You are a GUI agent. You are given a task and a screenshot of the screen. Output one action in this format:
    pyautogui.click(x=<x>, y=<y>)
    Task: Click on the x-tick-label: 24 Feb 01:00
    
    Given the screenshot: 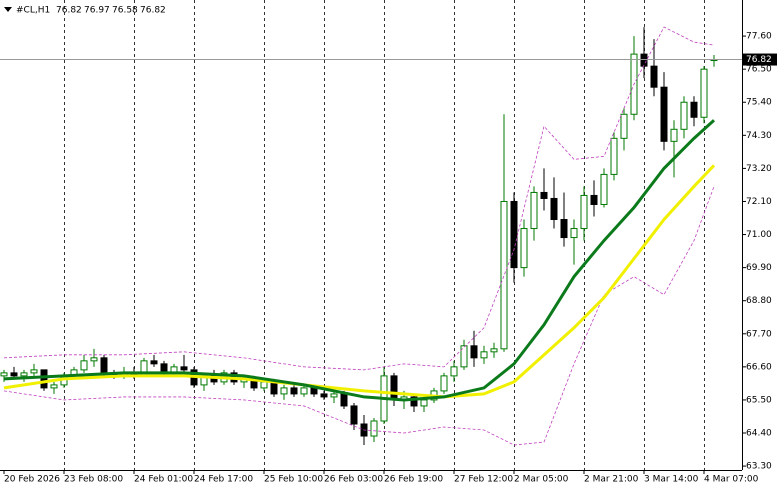 What is the action you would take?
    pyautogui.click(x=163, y=480)
    